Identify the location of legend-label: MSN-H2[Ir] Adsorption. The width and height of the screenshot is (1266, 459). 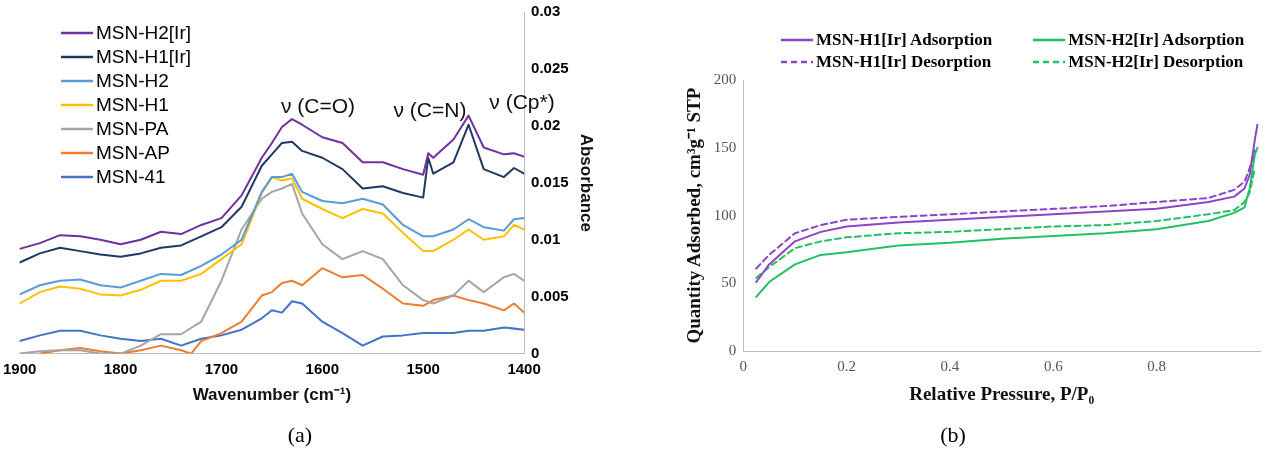
(1156, 40).